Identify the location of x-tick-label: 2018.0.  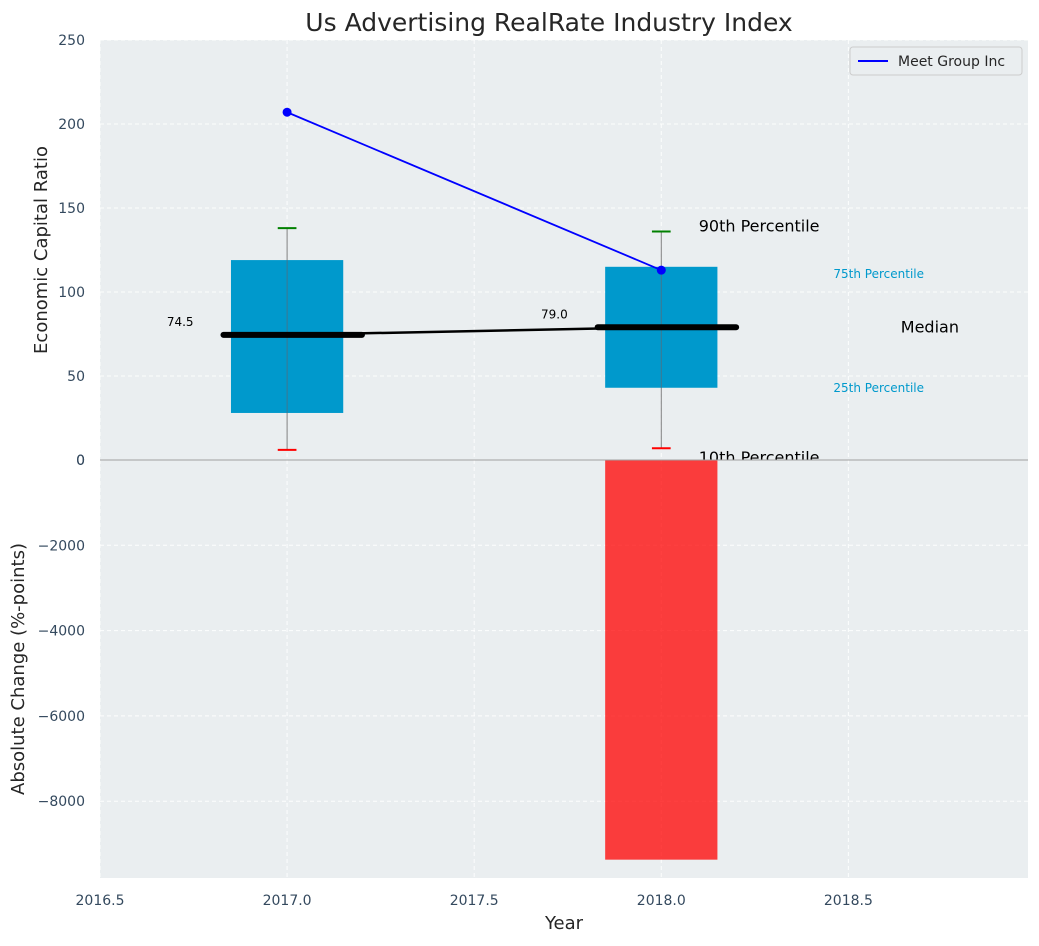
(661, 901).